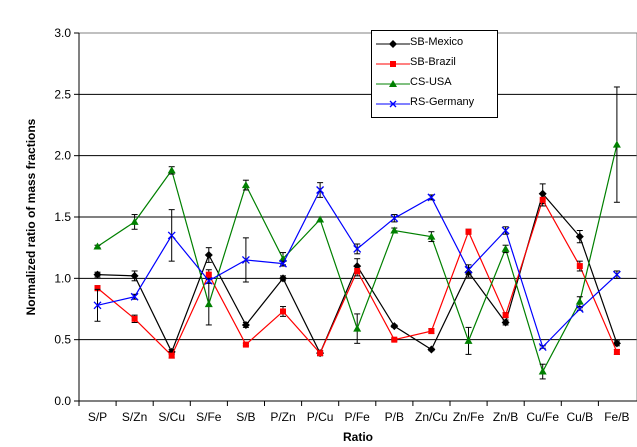 This screenshot has width=637, height=447. What do you see at coordinates (393, 44) in the screenshot?
I see `diamond-marker-icon` at bounding box center [393, 44].